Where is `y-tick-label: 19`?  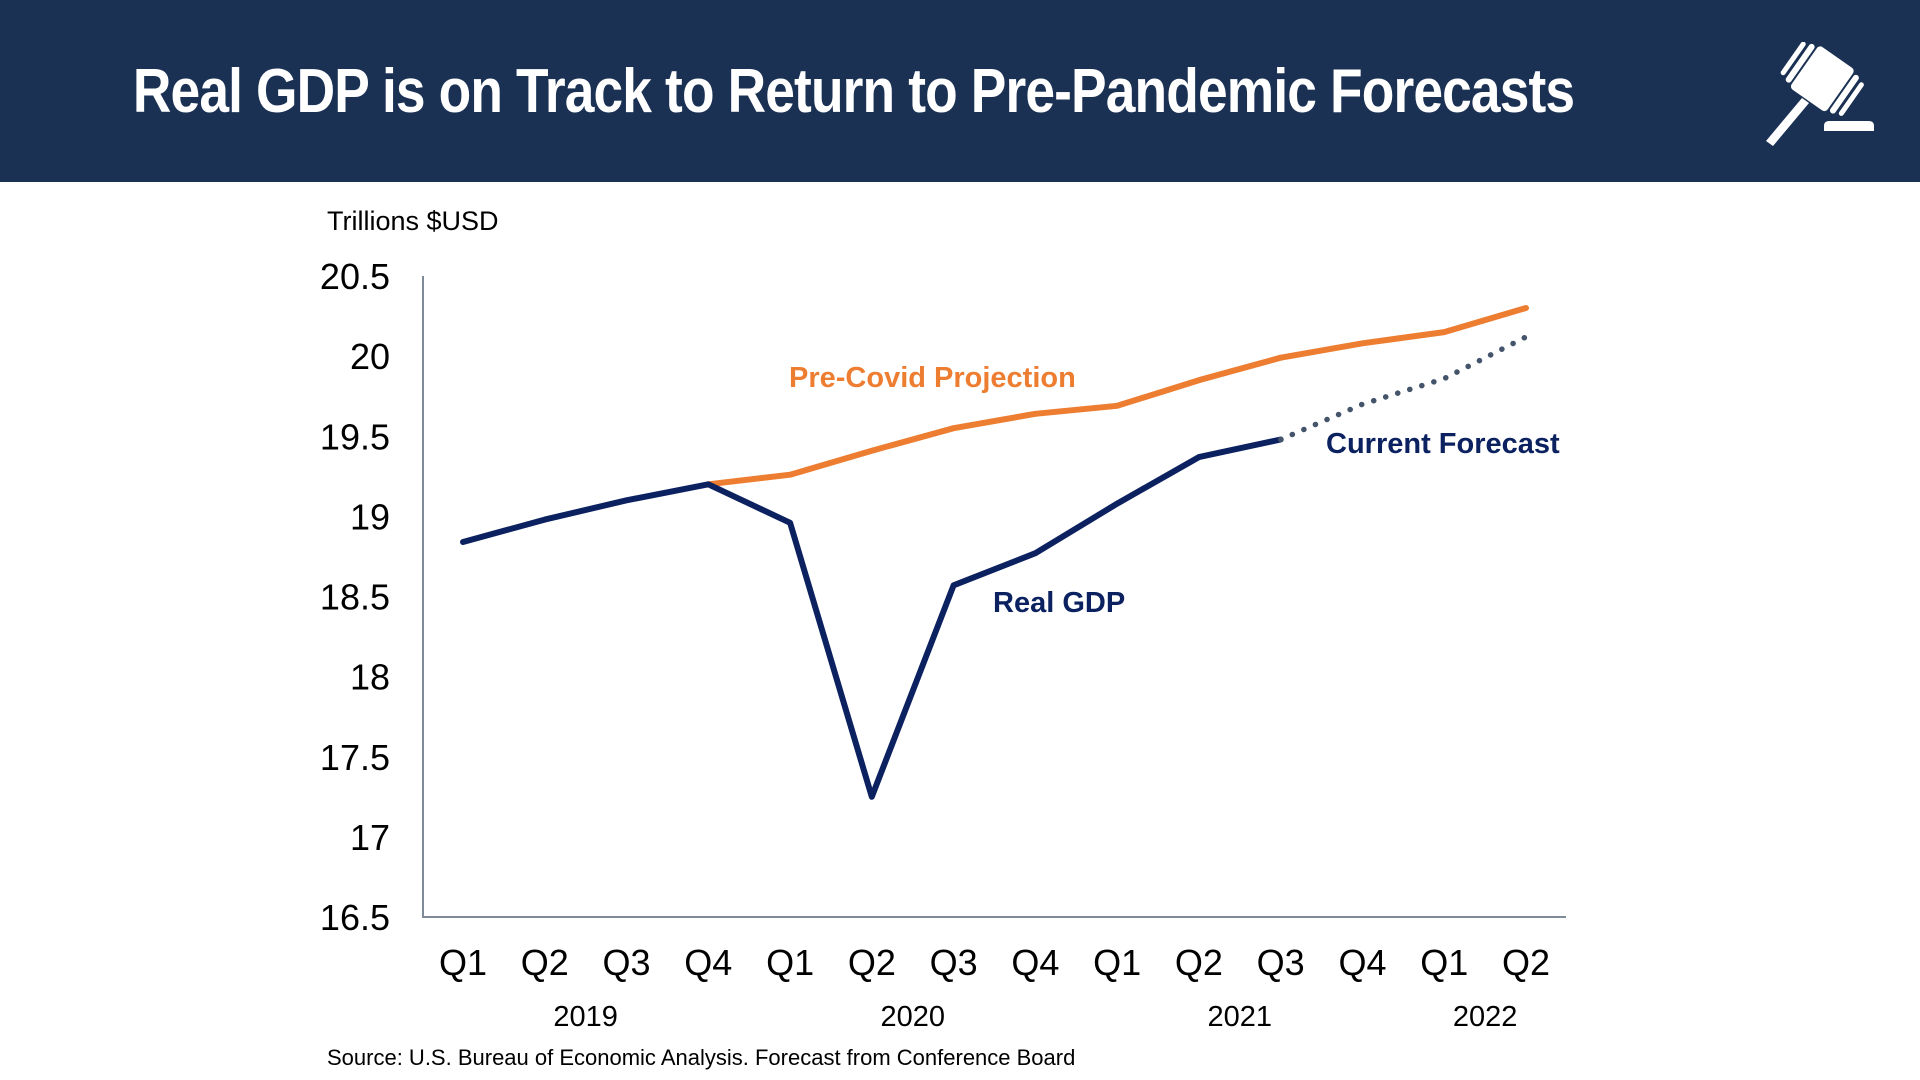 y-tick-label: 19 is located at coordinates (370, 516).